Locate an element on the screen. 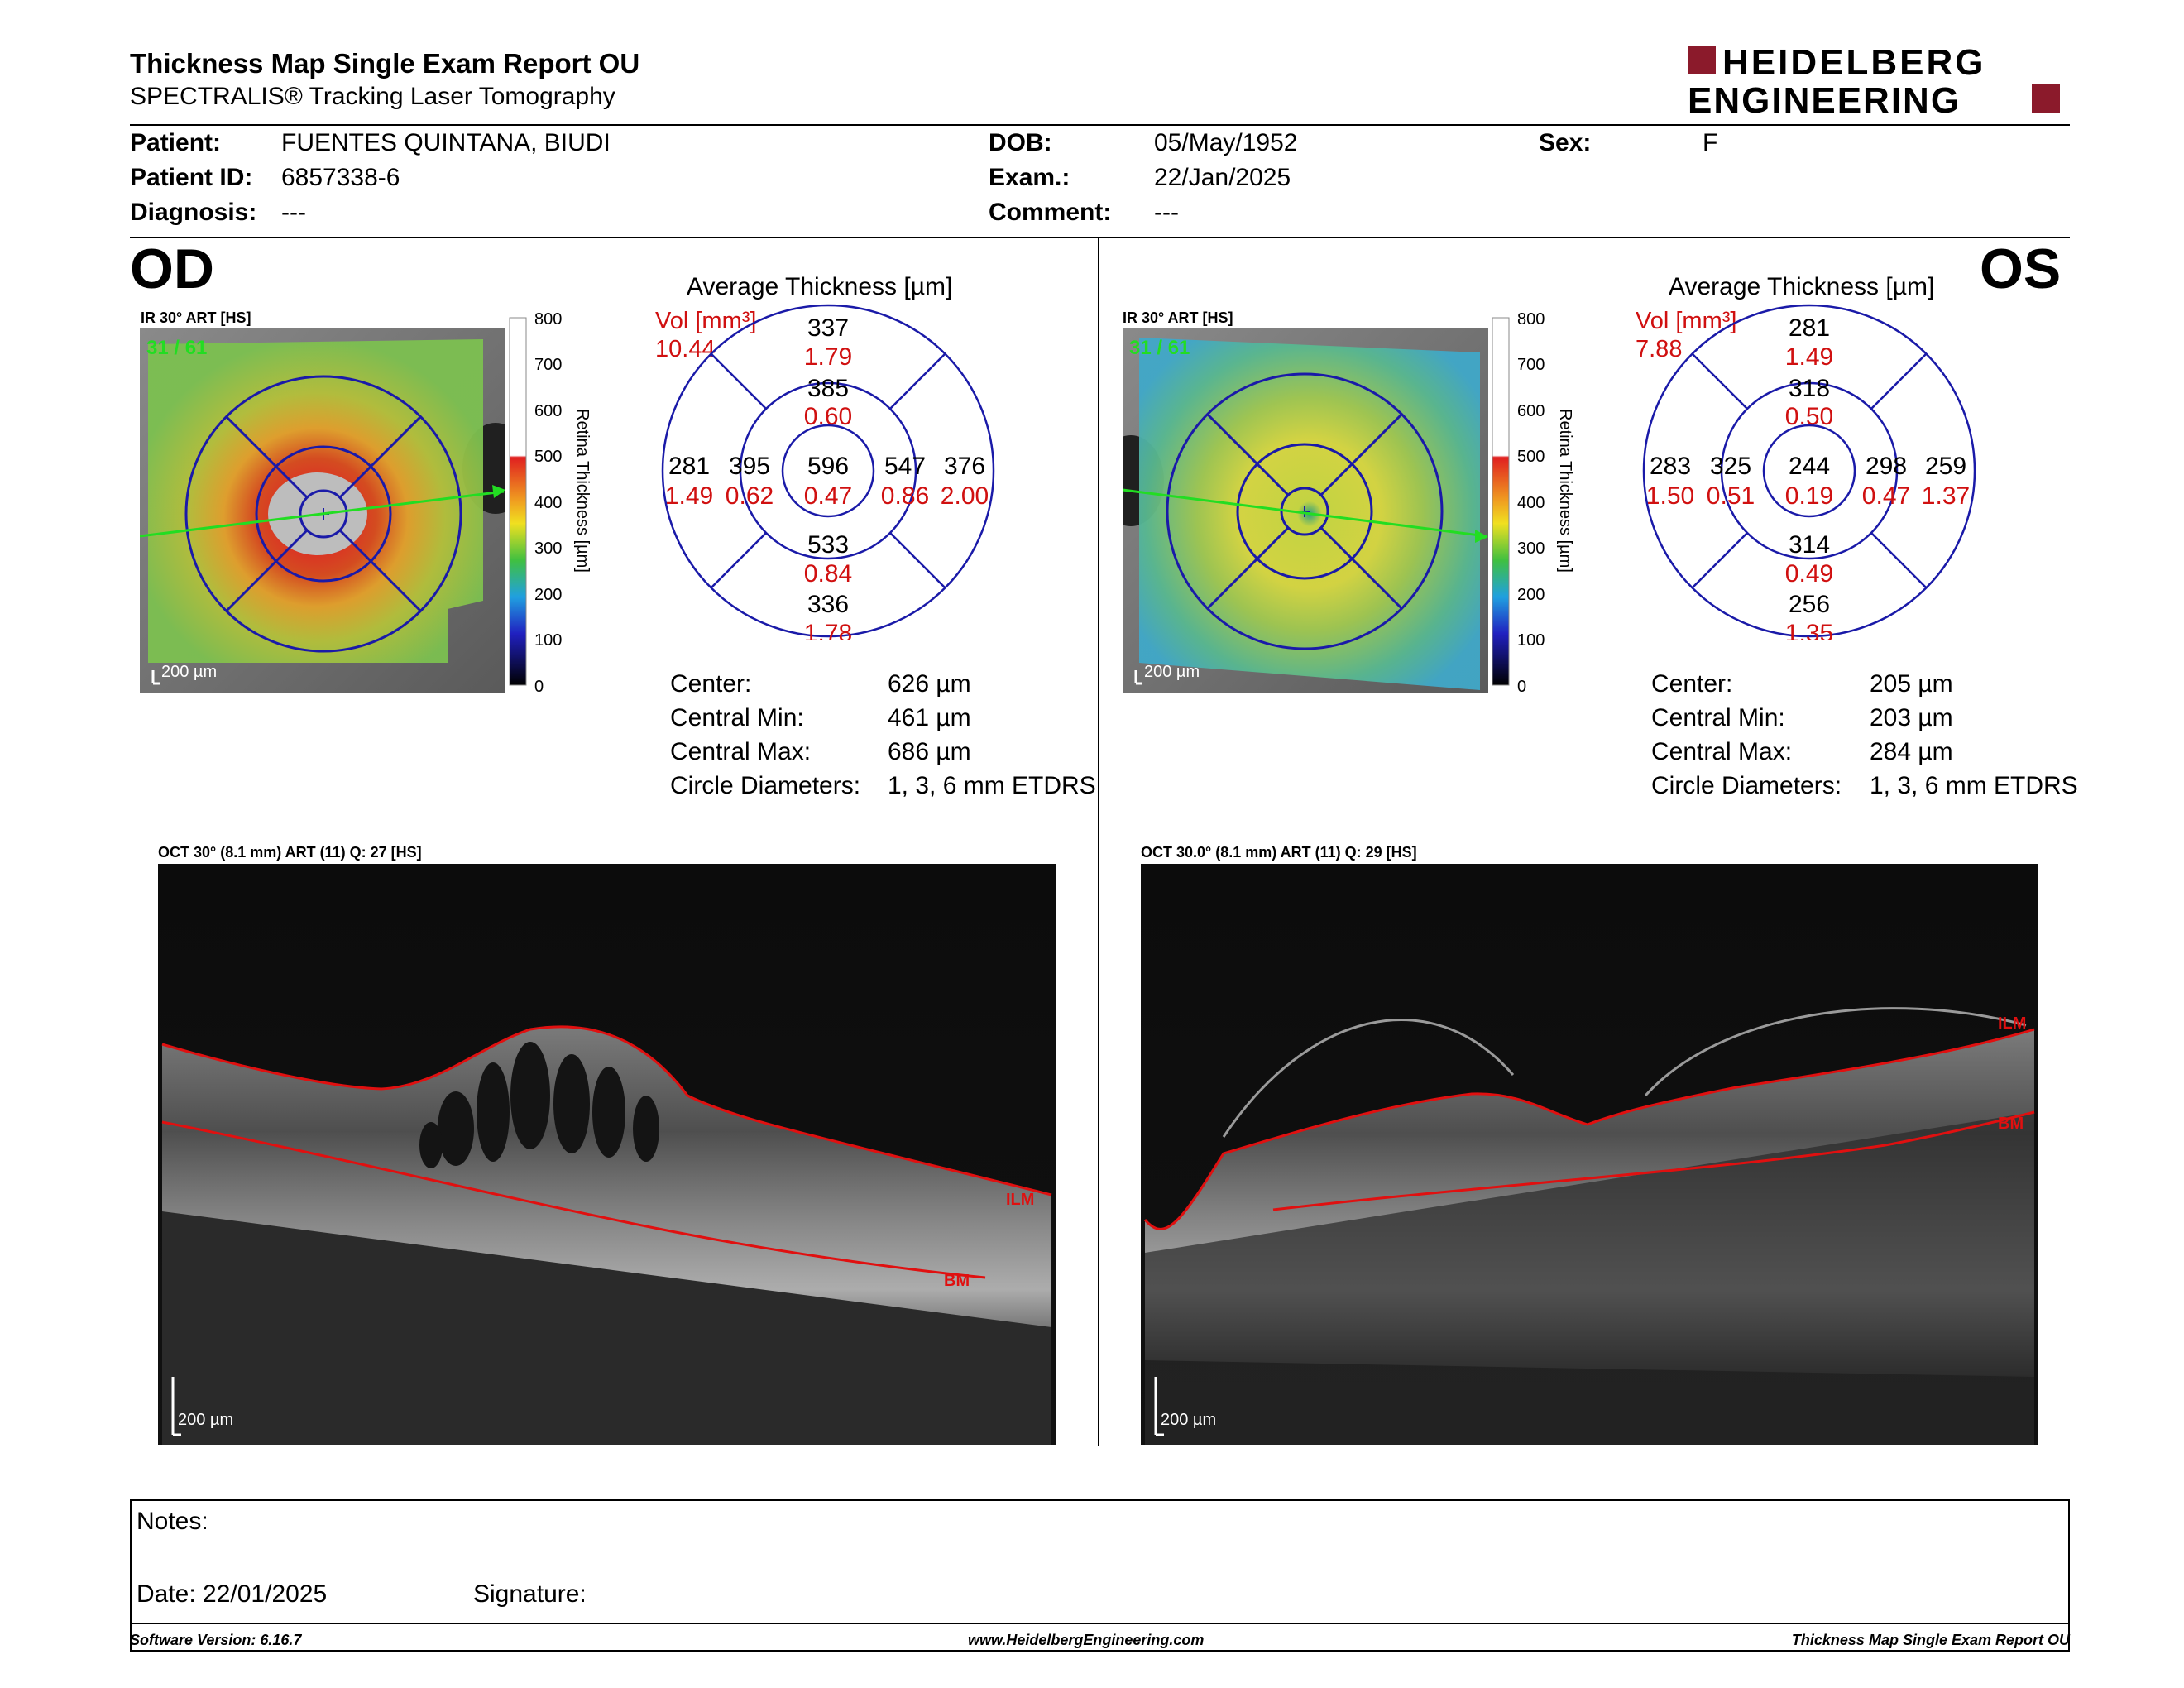 The image size is (2184, 1688). os-outer-inferior-vol: 1.35 is located at coordinates (1809, 630).